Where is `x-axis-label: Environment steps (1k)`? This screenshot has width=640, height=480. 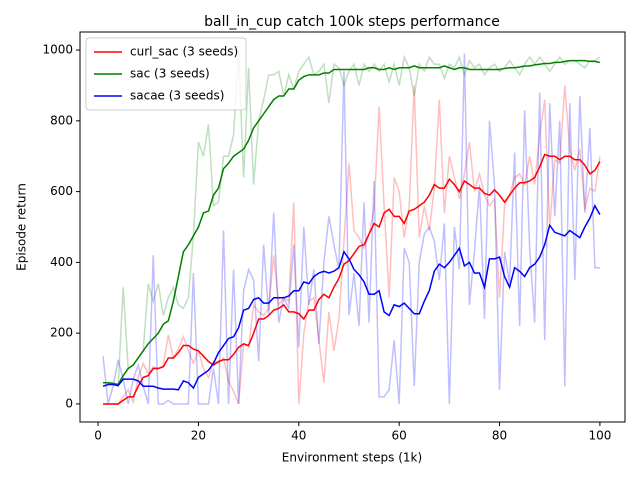
x-axis-label: Environment steps (1k) is located at coordinates (352, 458).